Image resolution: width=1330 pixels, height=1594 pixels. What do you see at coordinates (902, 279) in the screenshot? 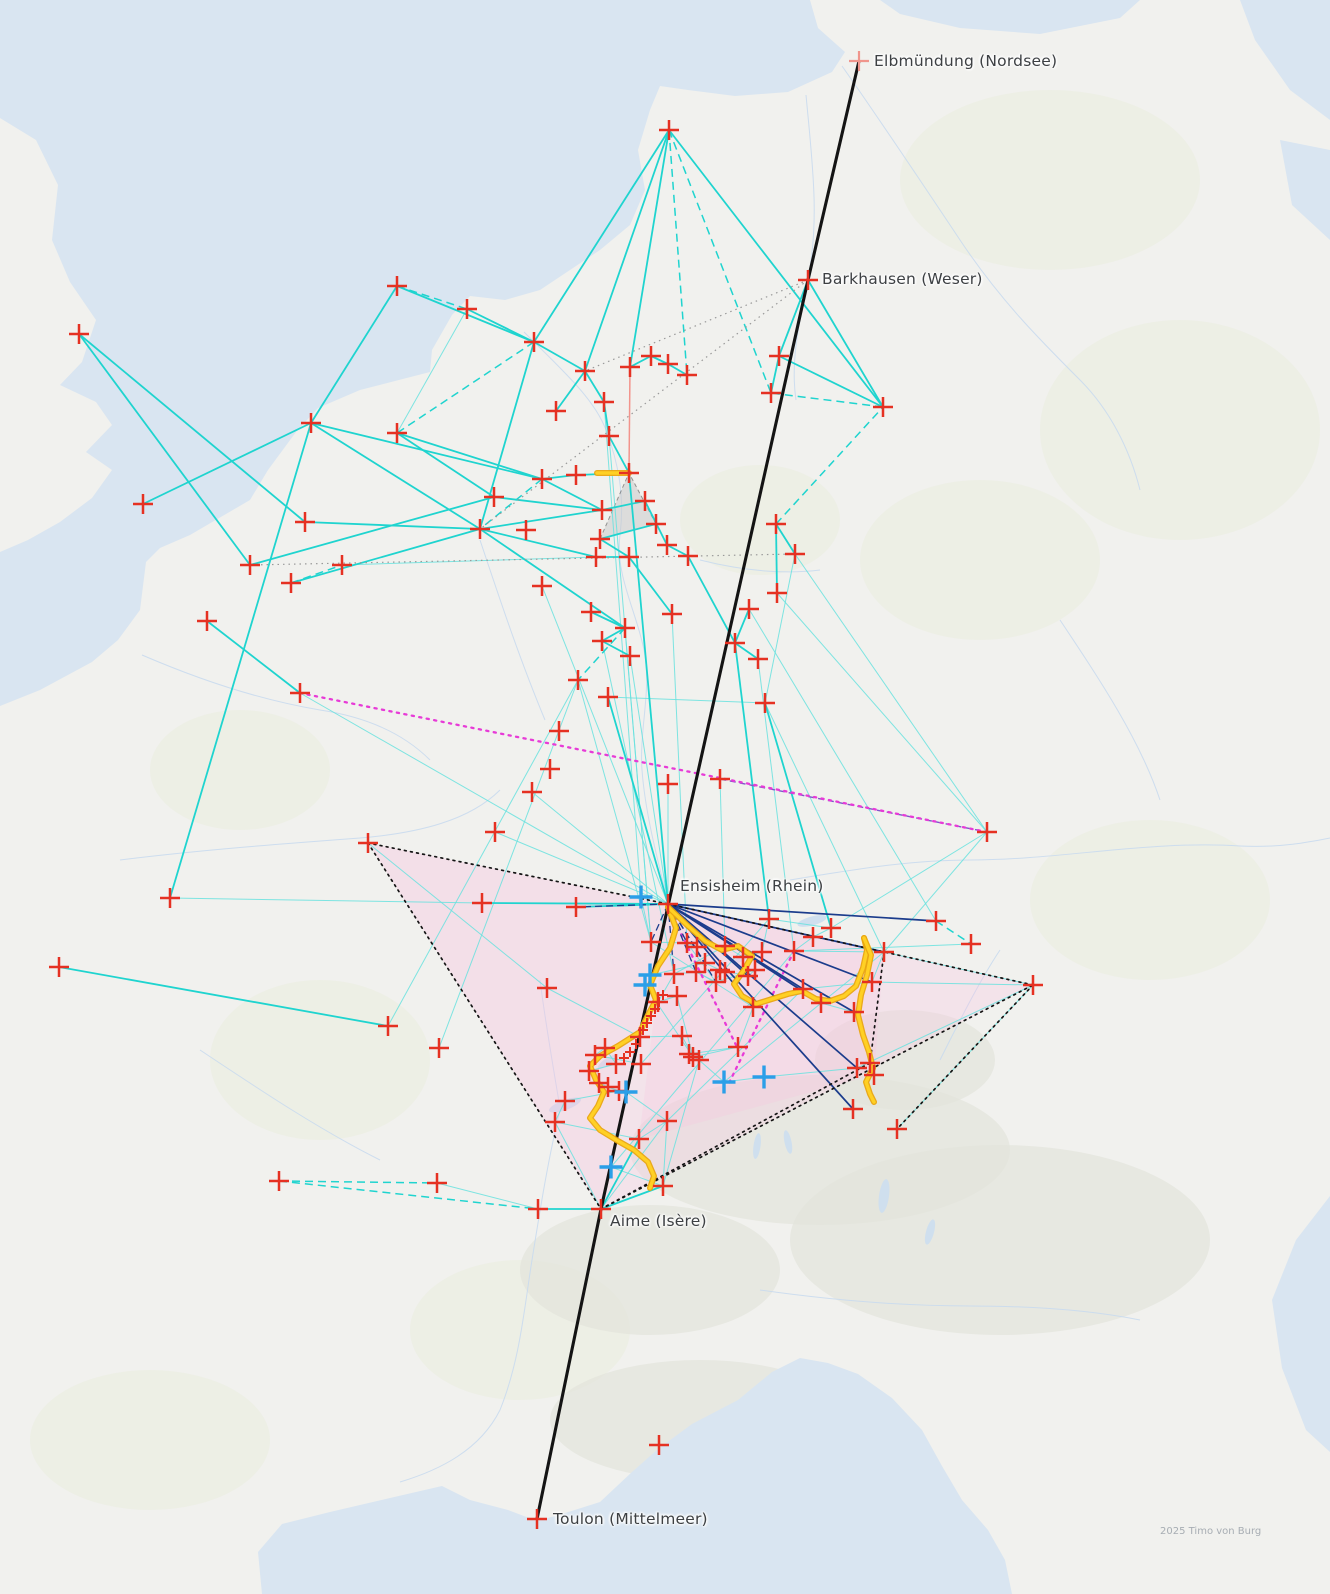
I see `label-barkhausen-weser: Barkhausen (Weser)` at bounding box center [902, 279].